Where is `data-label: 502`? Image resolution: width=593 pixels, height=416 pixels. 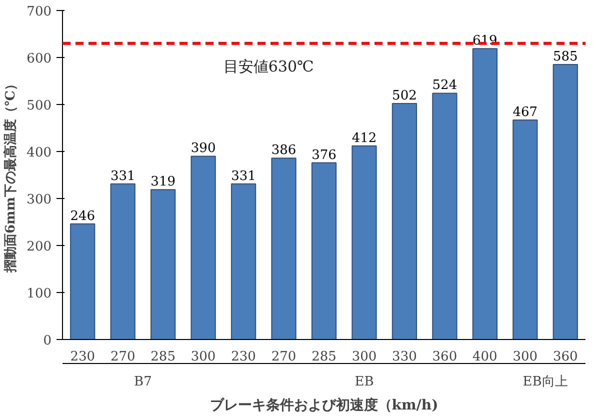
data-label: 502 is located at coordinates (404, 96).